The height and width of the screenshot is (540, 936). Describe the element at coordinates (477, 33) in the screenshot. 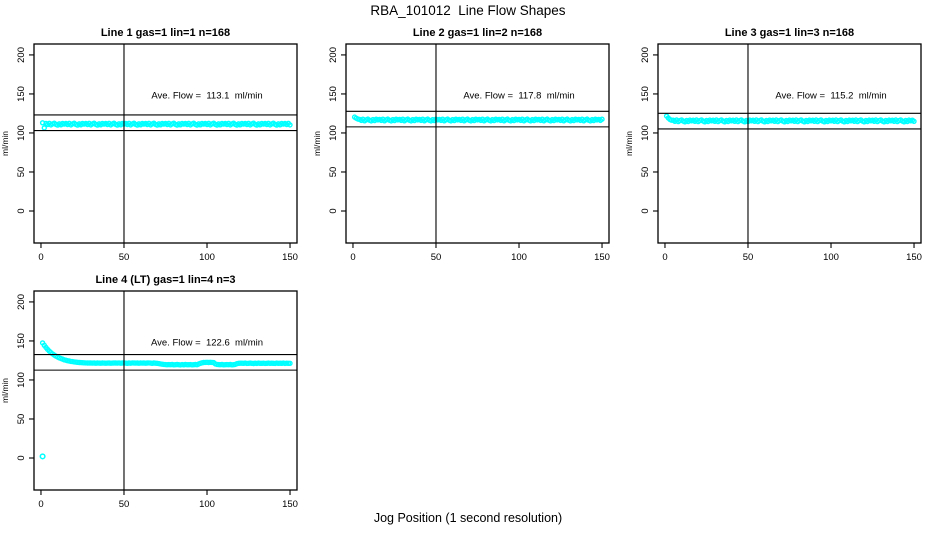

I see `panel-title: Line 2 gas=1 lin=2 n=168` at that location.